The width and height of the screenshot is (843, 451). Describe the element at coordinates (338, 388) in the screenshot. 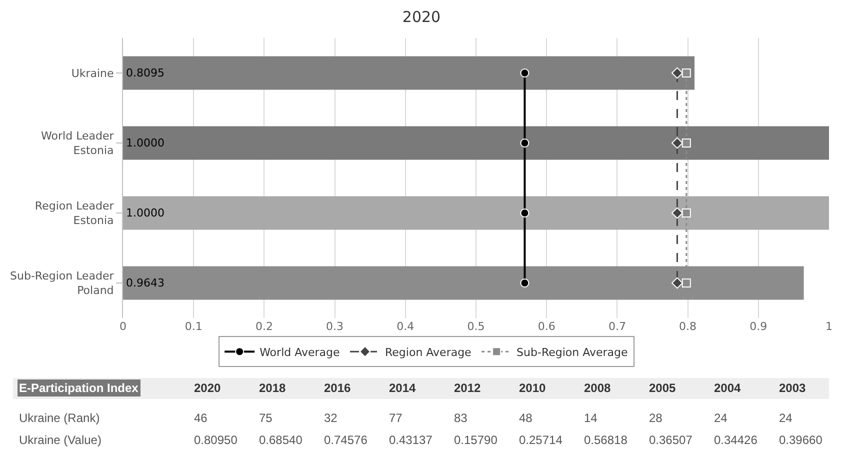

I see `text: 2016` at that location.